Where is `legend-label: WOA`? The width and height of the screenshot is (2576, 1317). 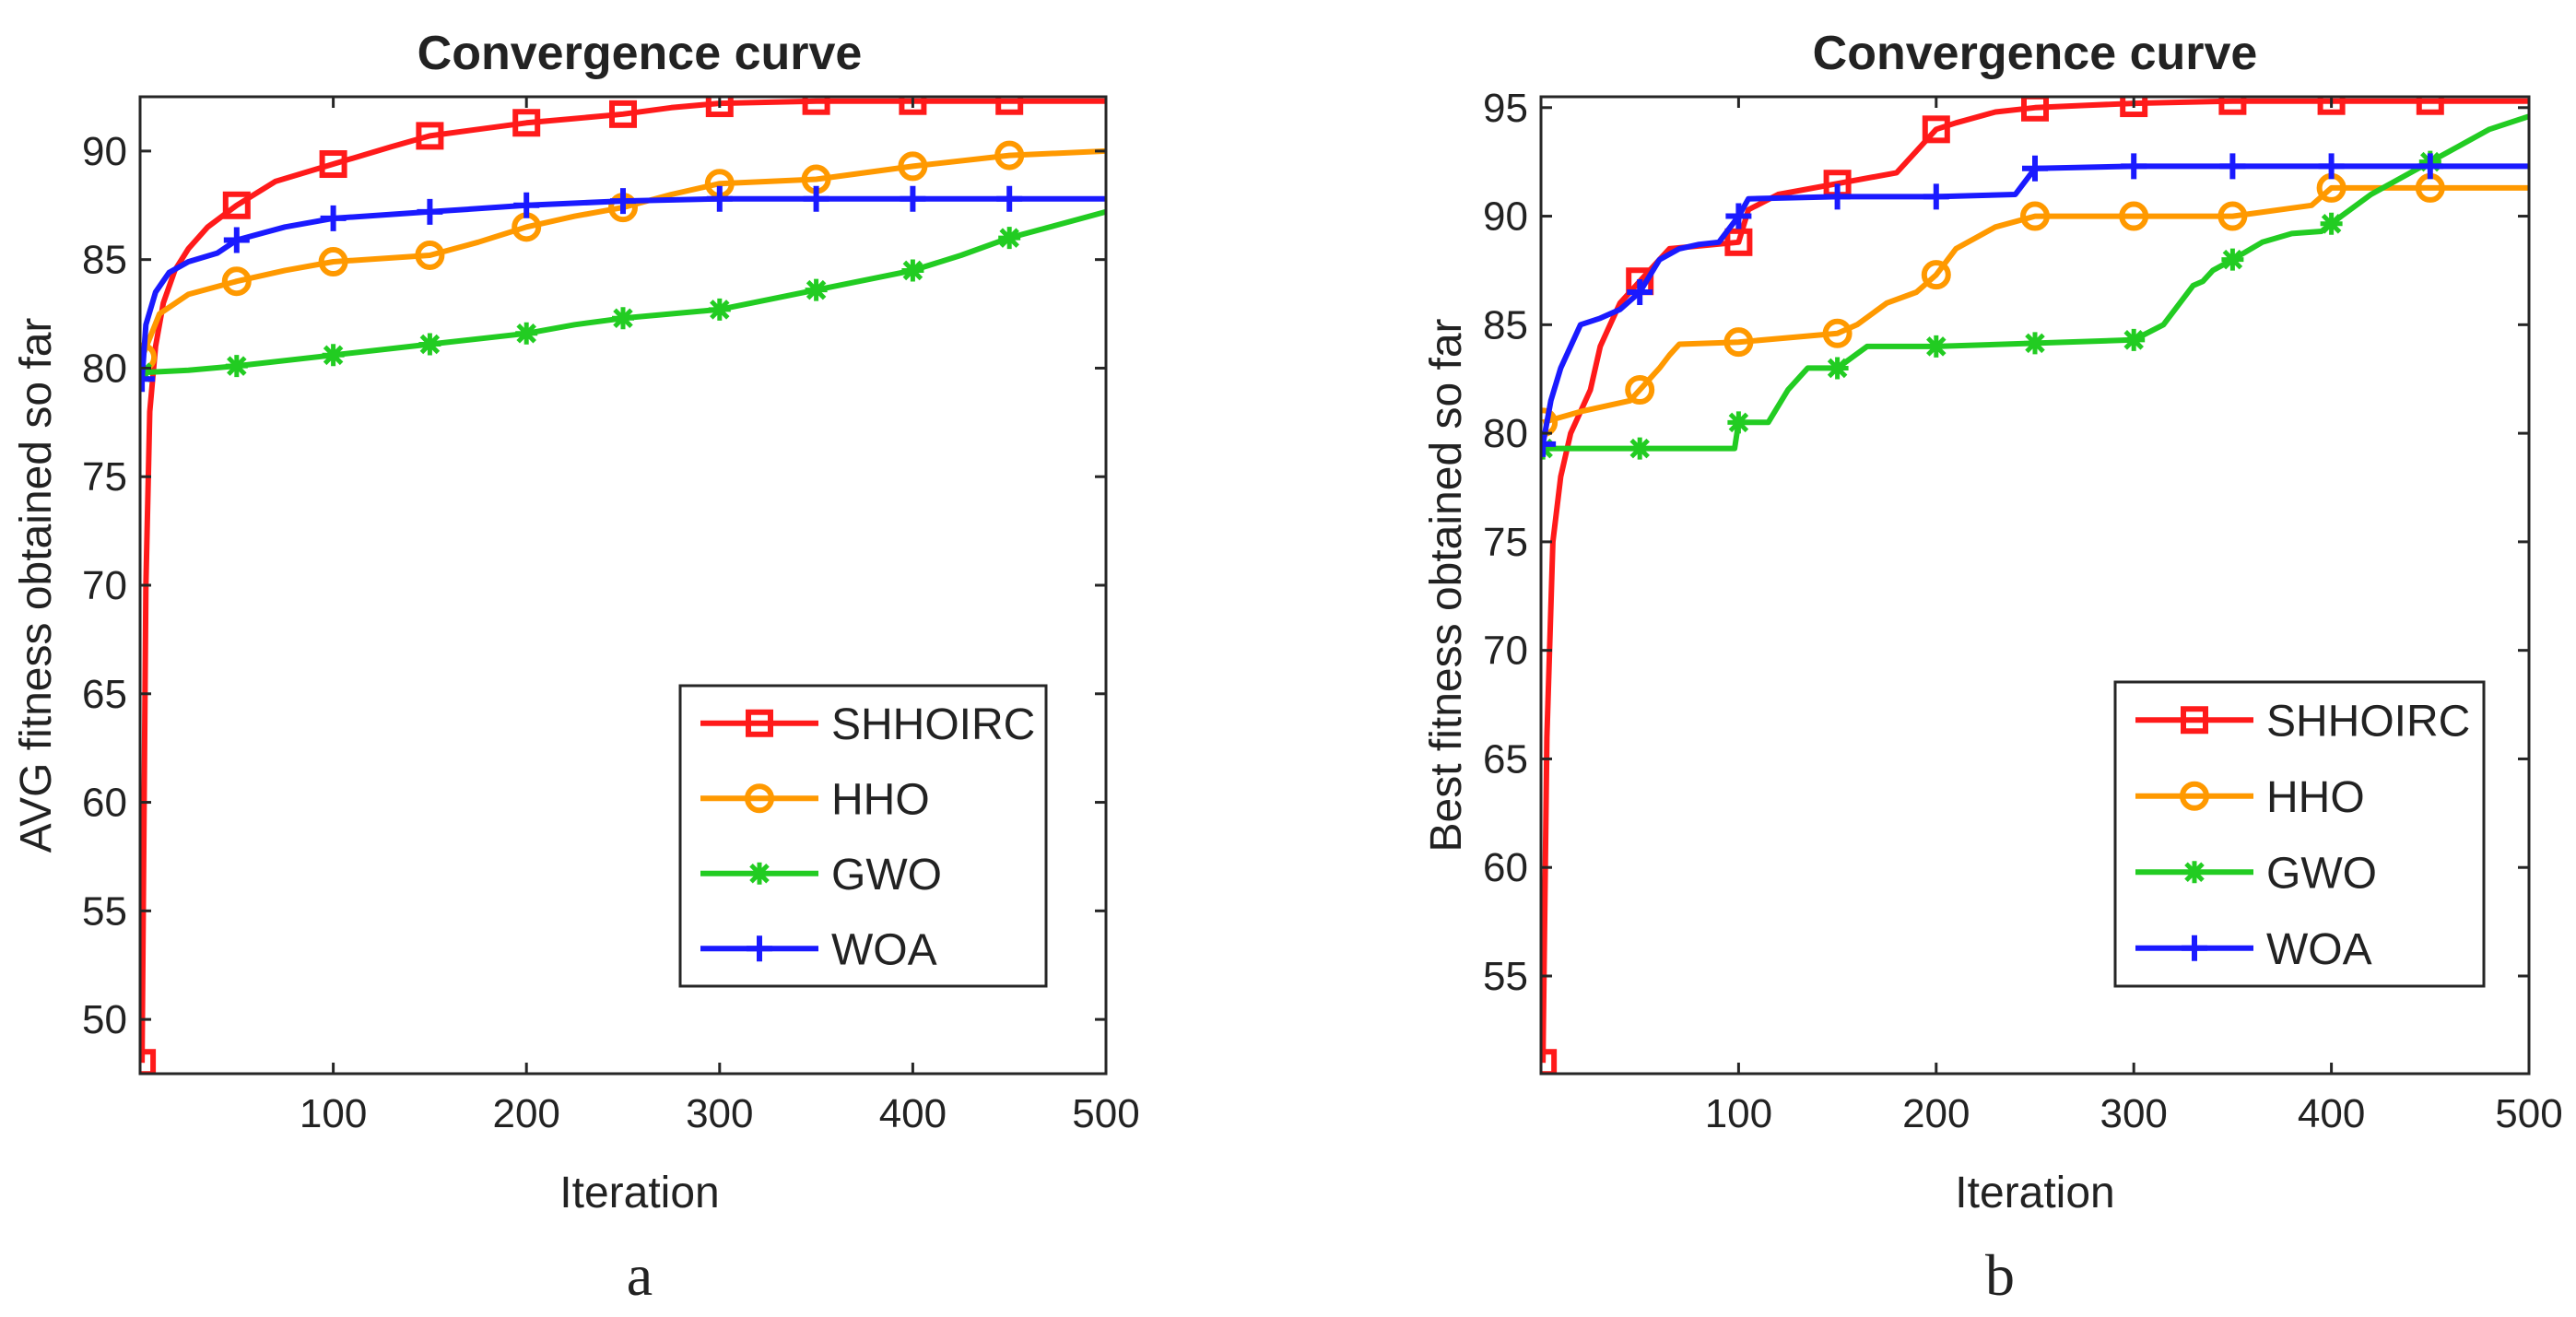
legend-label: WOA is located at coordinates (2319, 950).